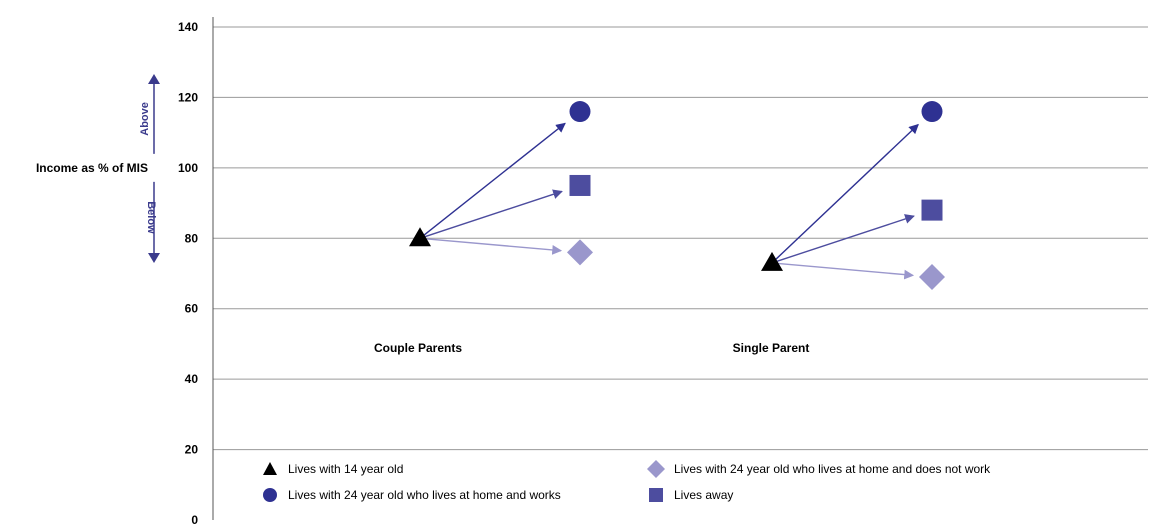  I want to click on group-label-0: Couple Parents, so click(418, 348).